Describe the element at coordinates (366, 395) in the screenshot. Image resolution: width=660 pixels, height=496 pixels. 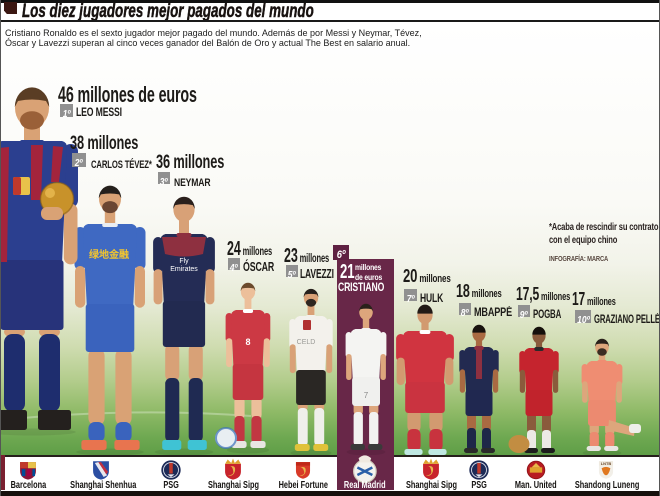
I see `svg-text: 7` at that location.